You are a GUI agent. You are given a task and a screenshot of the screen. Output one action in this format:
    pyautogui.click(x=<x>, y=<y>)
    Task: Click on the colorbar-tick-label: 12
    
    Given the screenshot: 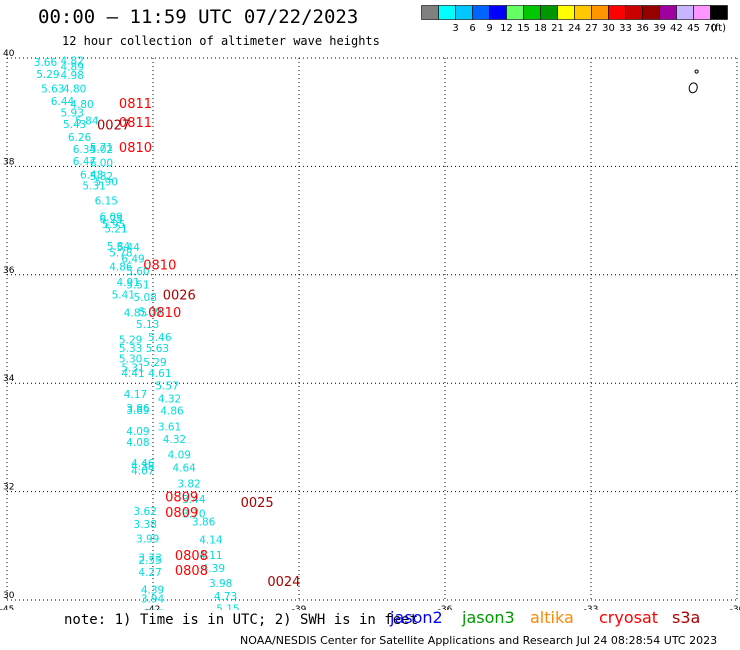 What is the action you would take?
    pyautogui.click(x=506, y=28)
    